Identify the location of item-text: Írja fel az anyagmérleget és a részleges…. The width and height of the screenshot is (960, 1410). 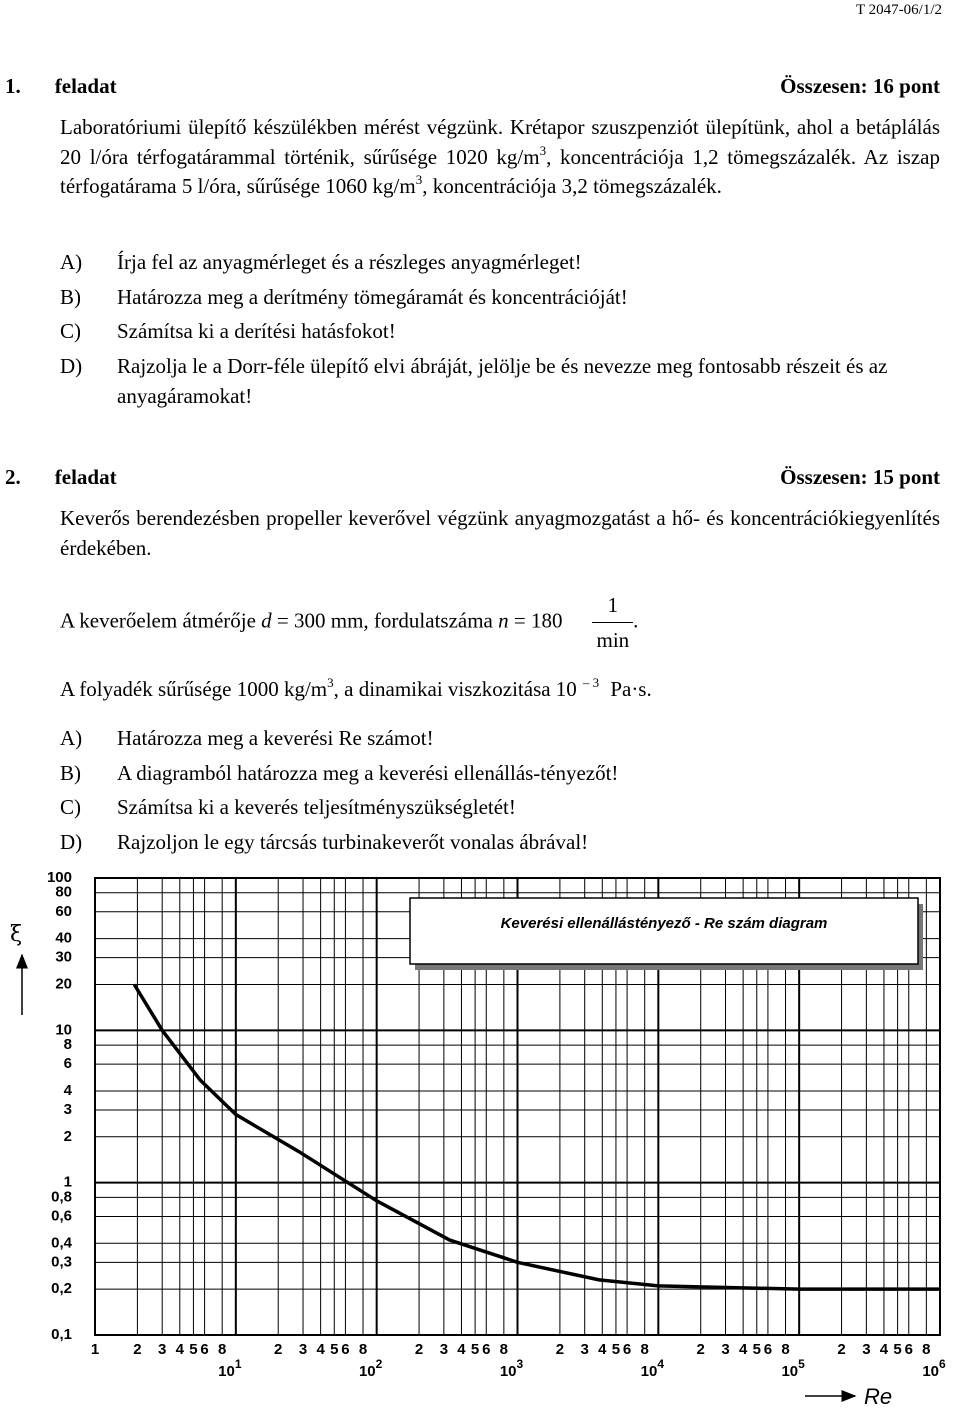
(349, 262).